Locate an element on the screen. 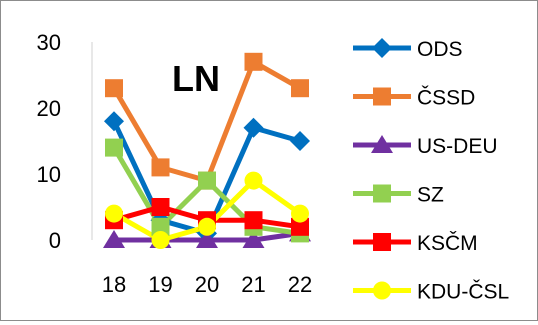 This screenshot has width=538, height=325. x-tick-label: 19 is located at coordinates (160, 284).